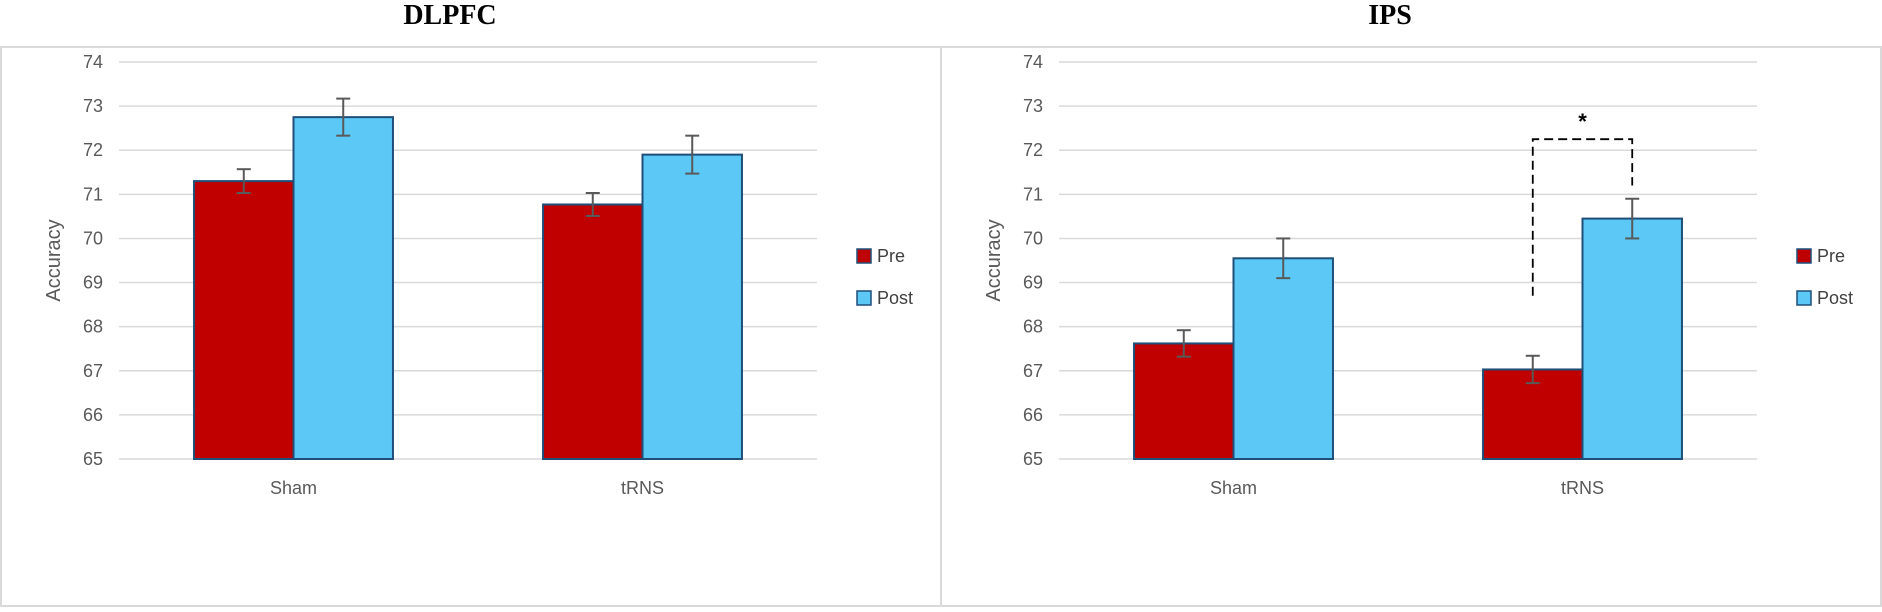  Describe the element at coordinates (1582, 217) in the screenshot. I see `significance-bracket` at that location.